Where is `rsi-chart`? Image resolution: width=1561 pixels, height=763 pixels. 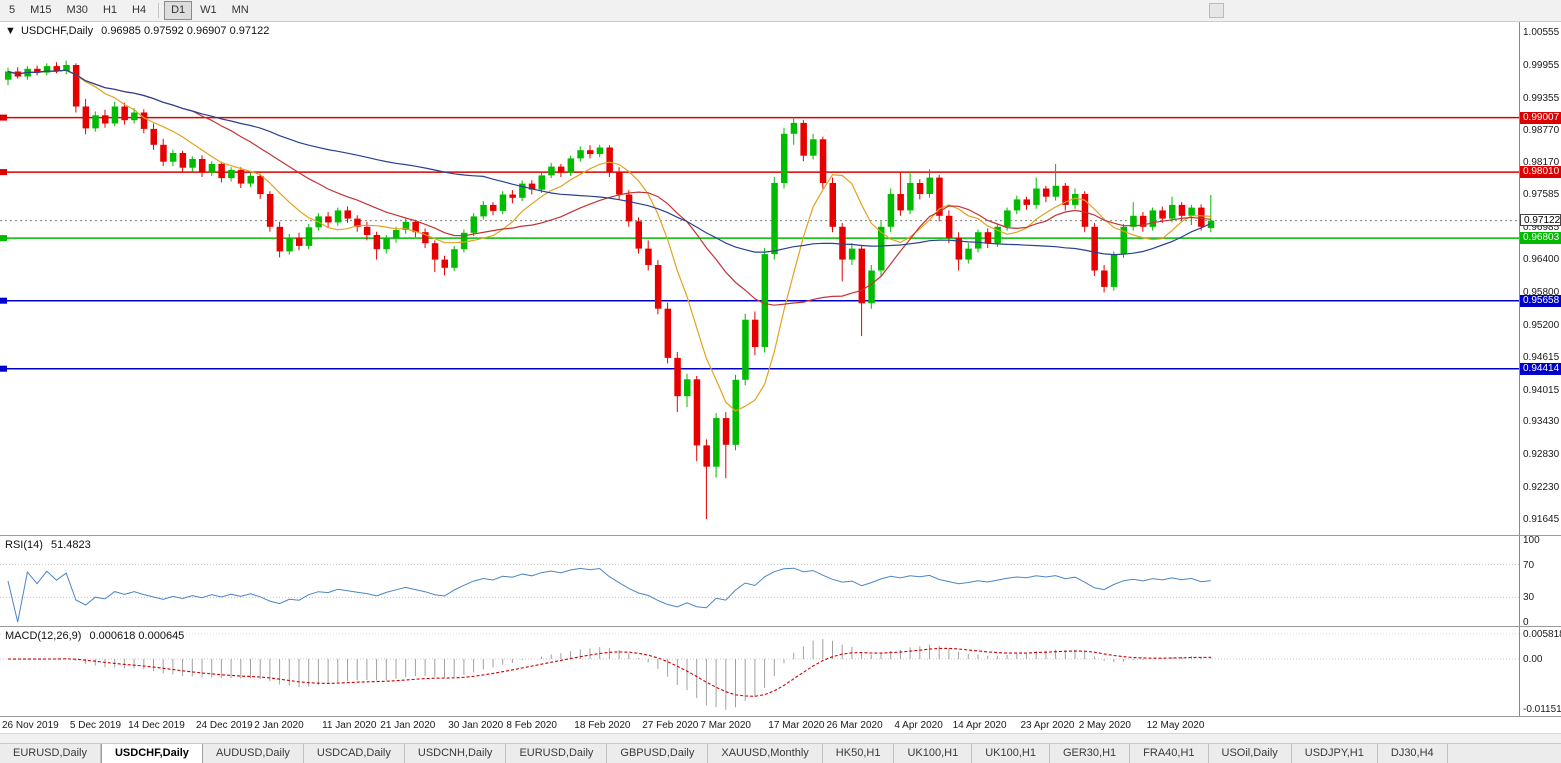
rsi-chart is located at coordinates (780, 581).